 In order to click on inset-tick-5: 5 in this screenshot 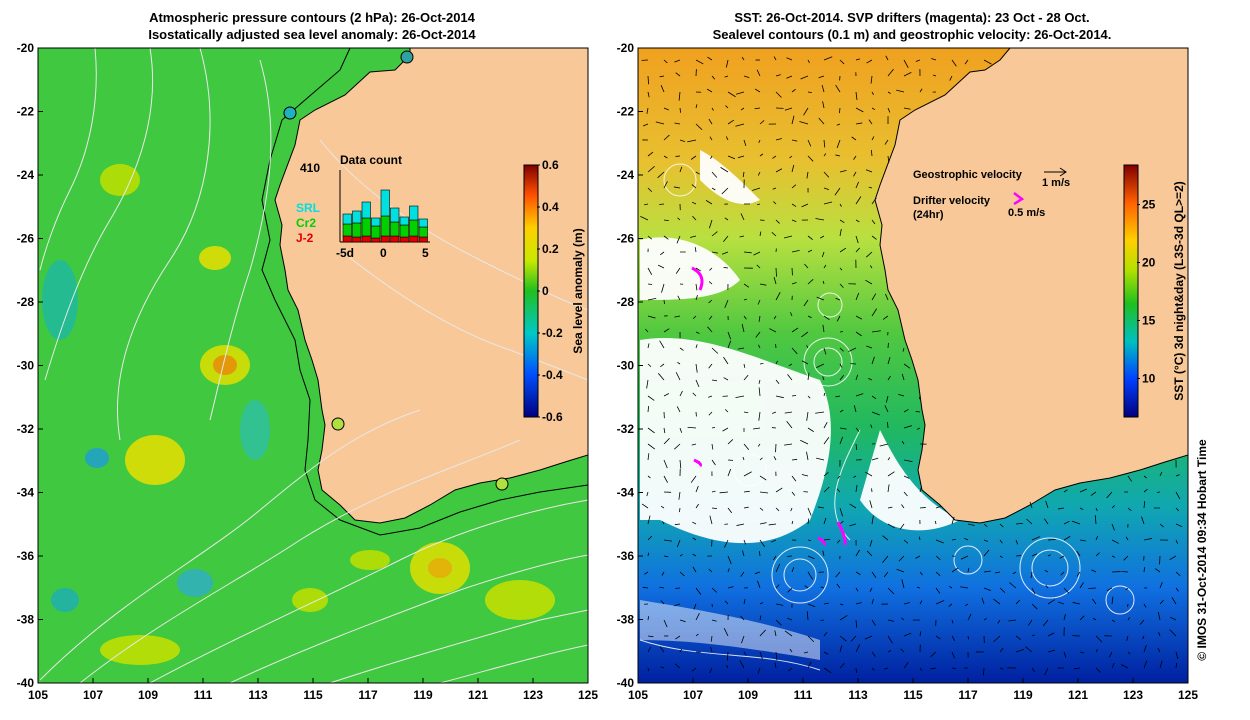, I will do `click(425, 253)`.